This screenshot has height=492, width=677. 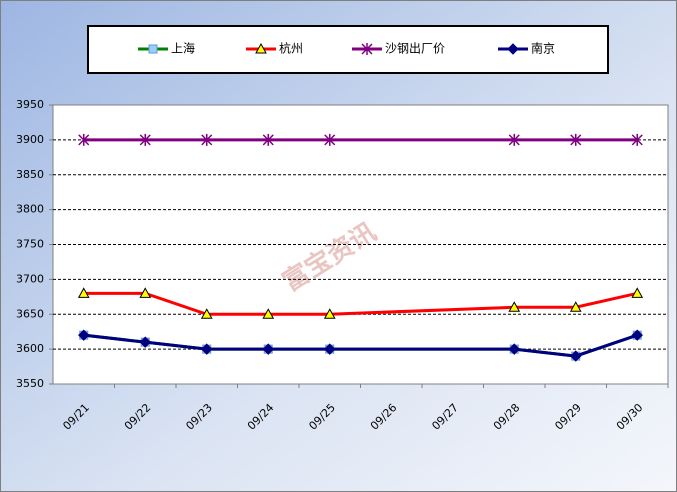 What do you see at coordinates (30, 348) in the screenshot?
I see `y-tick-label: 3600` at bounding box center [30, 348].